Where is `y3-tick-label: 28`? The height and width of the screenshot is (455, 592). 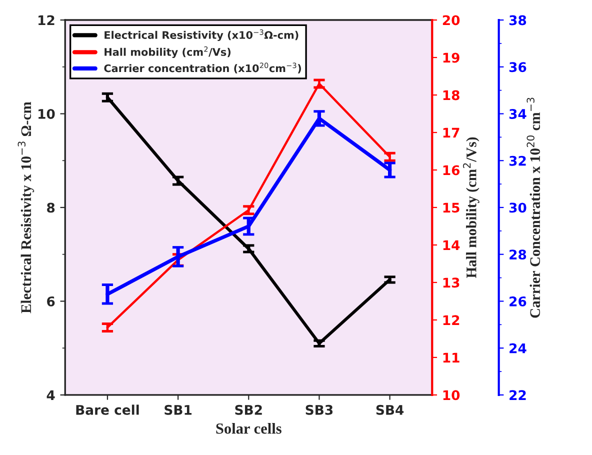
y3-tick-label: 28 is located at coordinates (518, 255).